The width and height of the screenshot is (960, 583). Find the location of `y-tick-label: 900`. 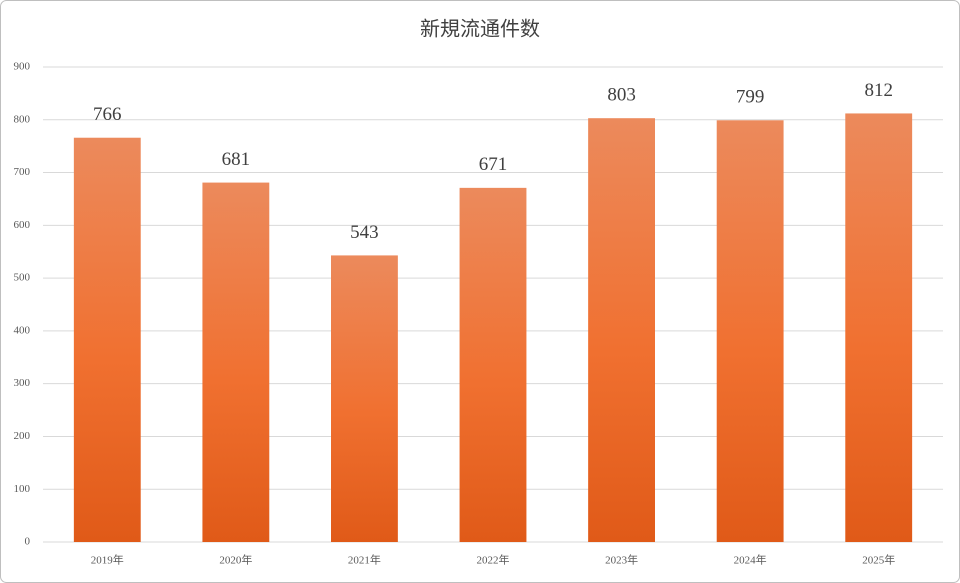

y-tick-label: 900 is located at coordinates (22, 67).